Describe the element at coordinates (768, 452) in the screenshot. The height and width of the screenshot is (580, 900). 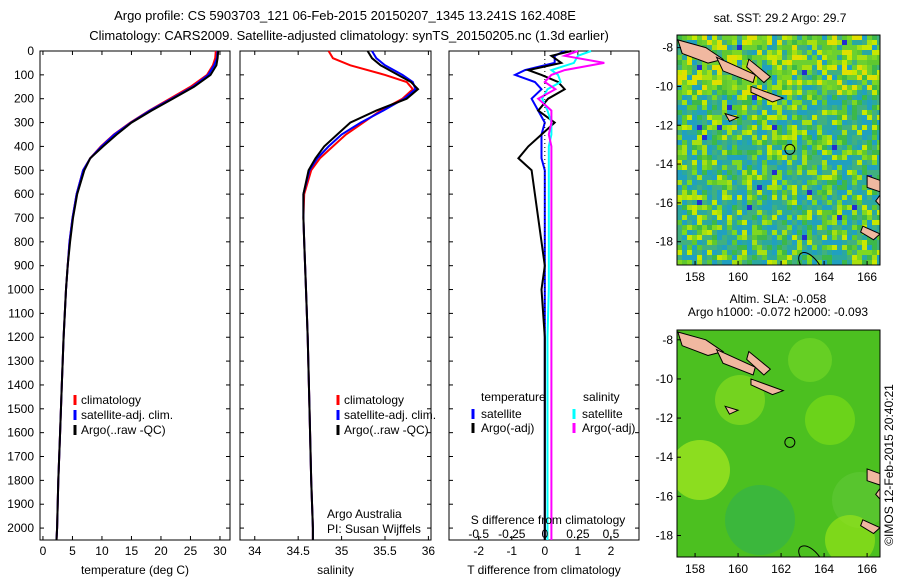
I see `sla-map: 158 160 162 164 166-8-10-12-14-16-18` at that location.